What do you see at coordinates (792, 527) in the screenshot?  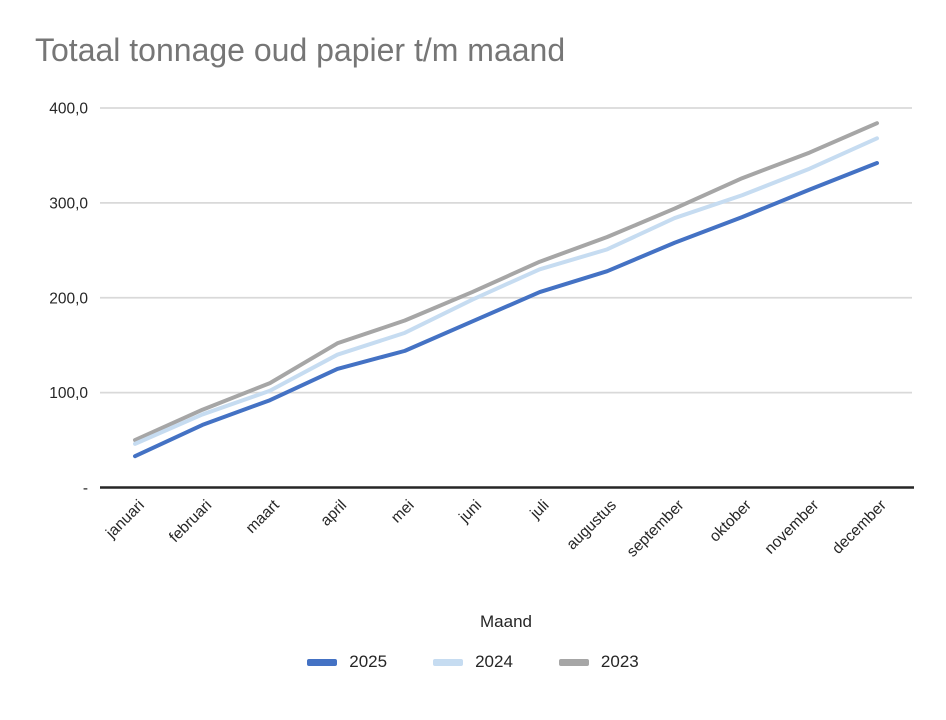 I see `x-tick-label-november: november` at bounding box center [792, 527].